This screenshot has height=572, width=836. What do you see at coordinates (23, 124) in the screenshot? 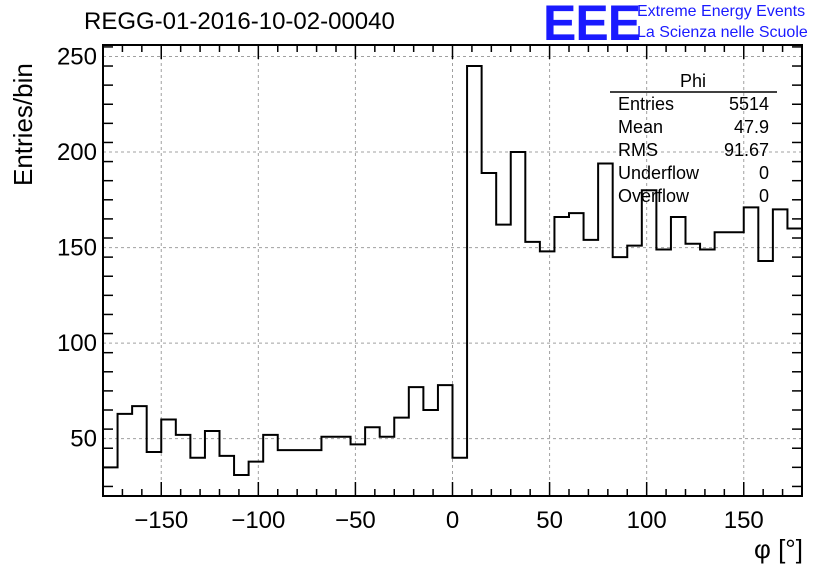
I see `y-axis-label: Entries/bin` at bounding box center [23, 124].